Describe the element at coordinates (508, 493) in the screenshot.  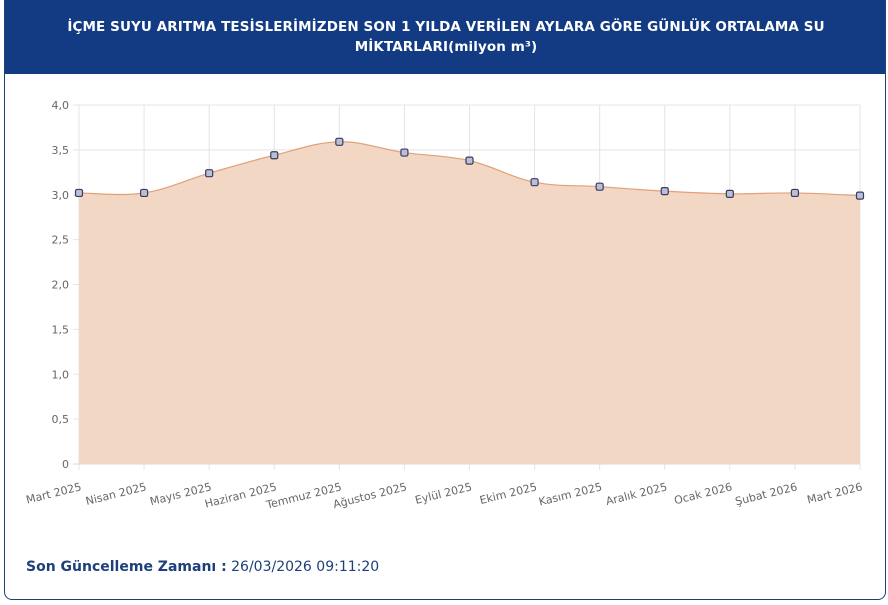
I see `x-tick-label: Ekim 2025` at that location.